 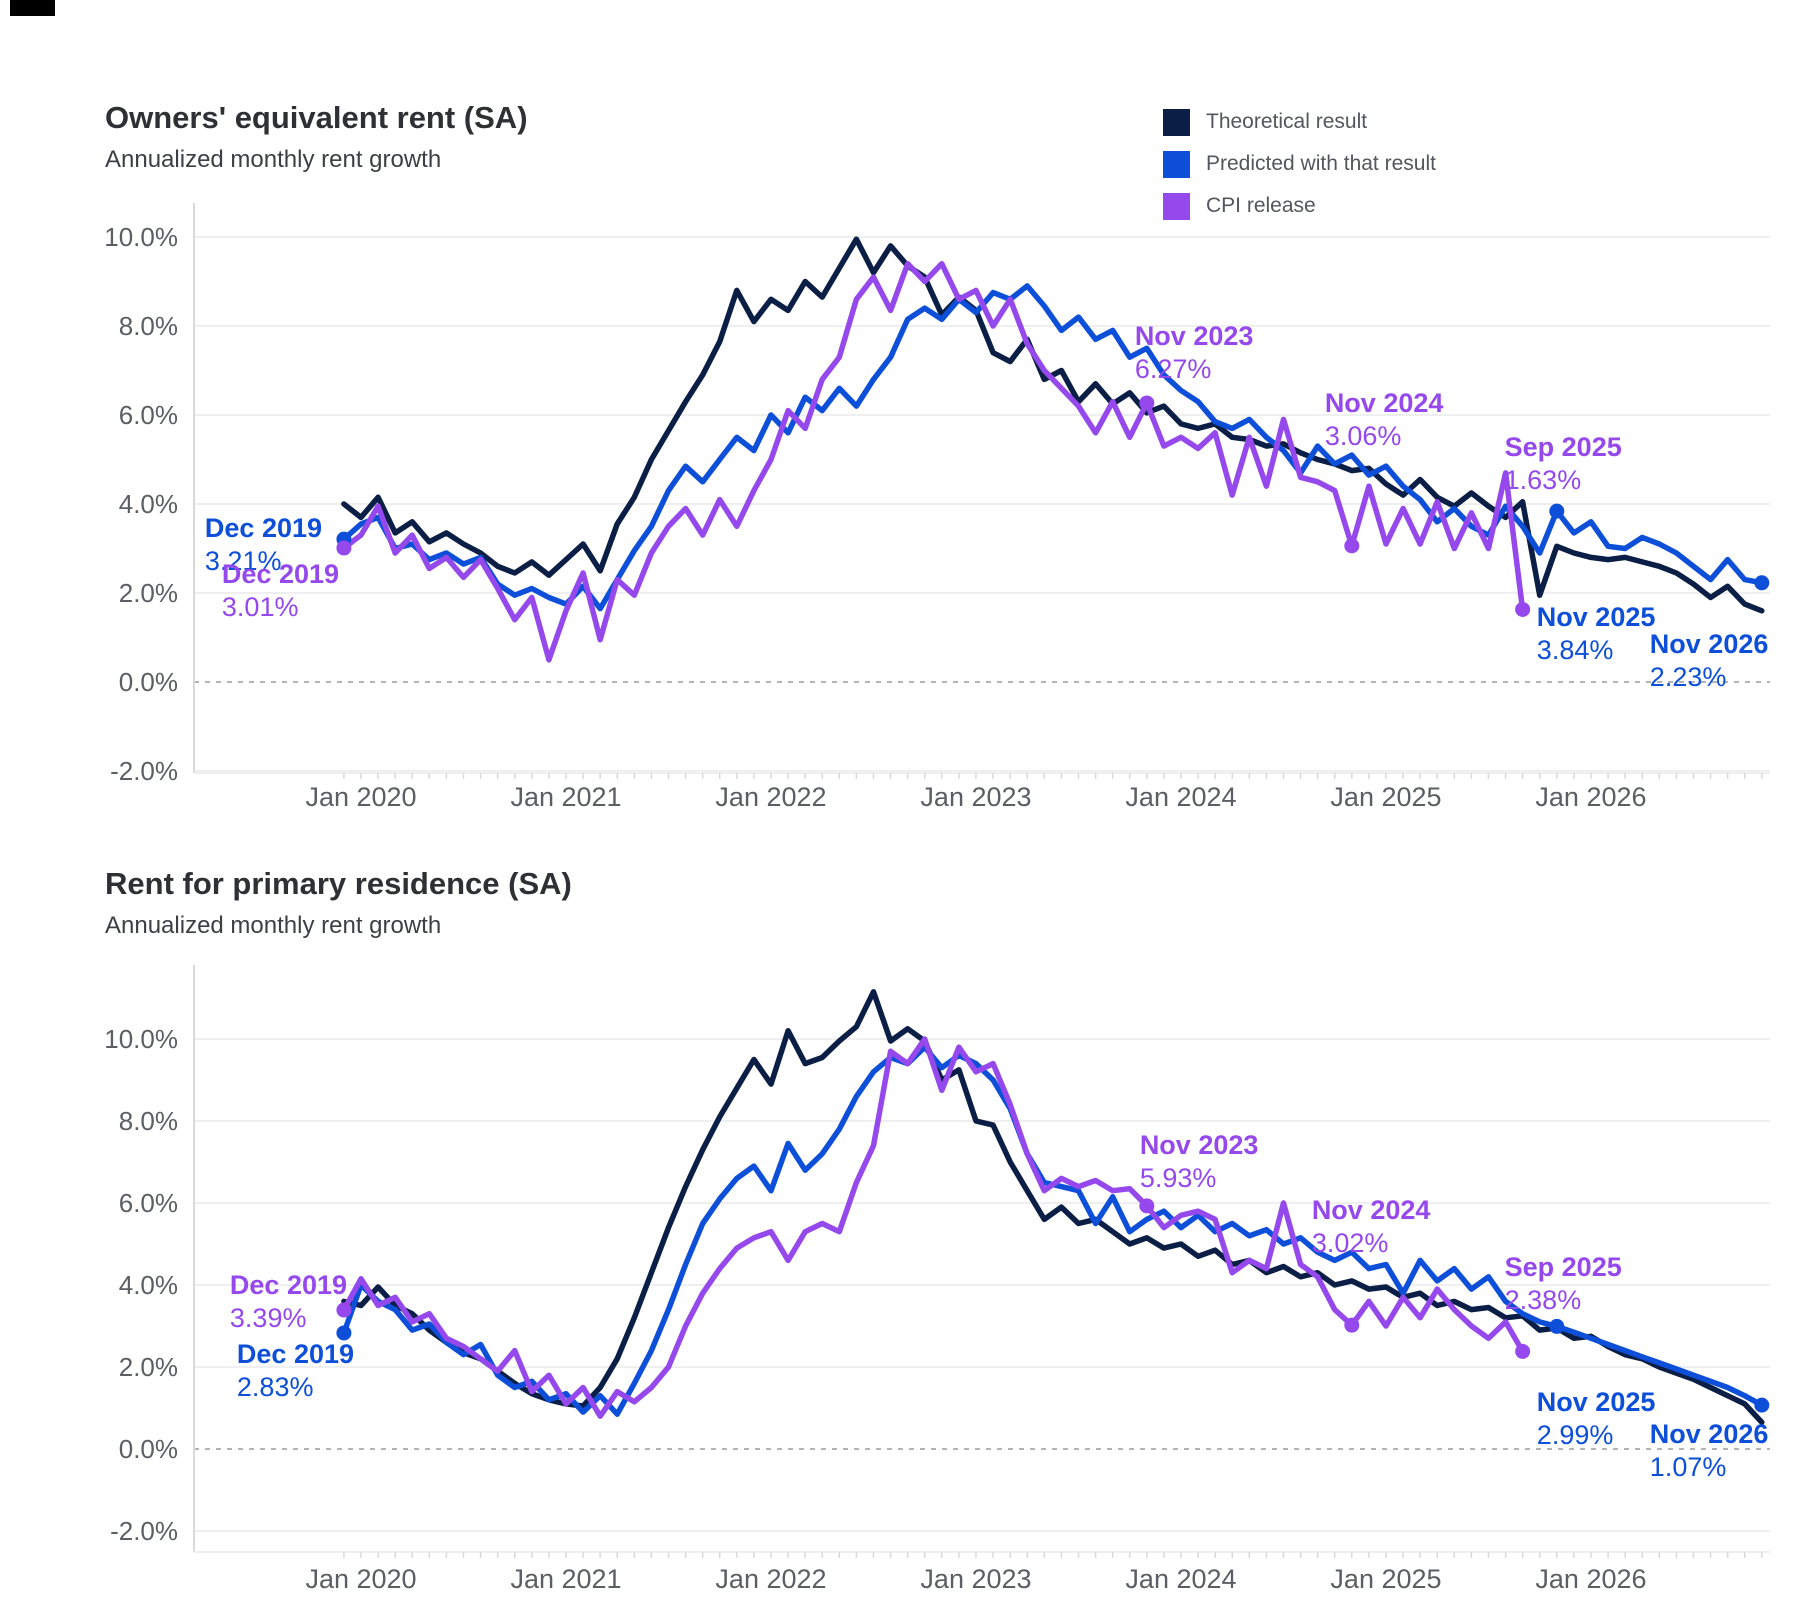 What do you see at coordinates (32, 8) in the screenshot?
I see `corner-mark` at bounding box center [32, 8].